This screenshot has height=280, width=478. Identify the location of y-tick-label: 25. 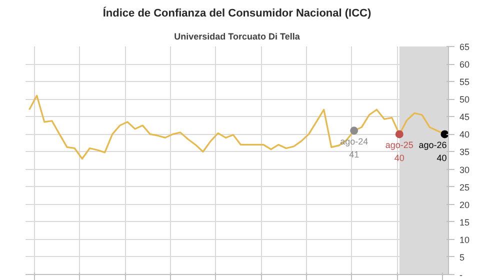
(465, 187).